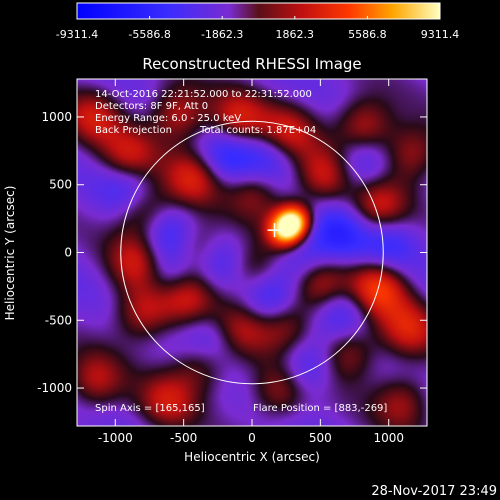  Describe the element at coordinates (77, 34) in the screenshot. I see `colorbar-tick-label: -9311.4` at that location.